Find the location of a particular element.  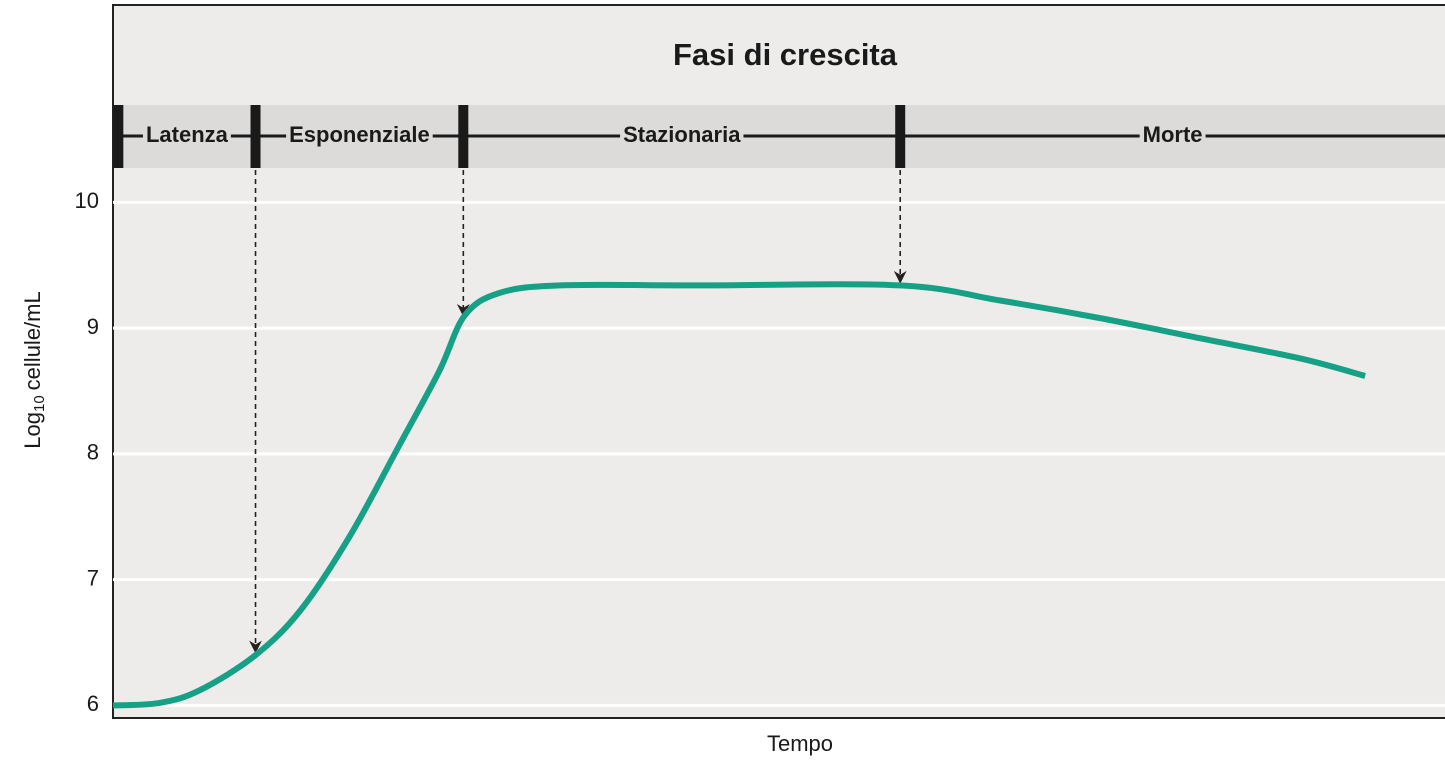

phase-label: Latenza is located at coordinates (187, 134).